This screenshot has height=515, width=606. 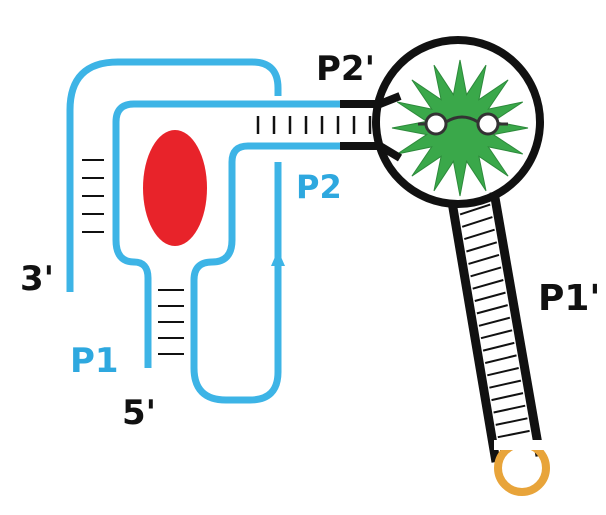 I want to click on strand-p2prime-top, so click(x=371, y=100).